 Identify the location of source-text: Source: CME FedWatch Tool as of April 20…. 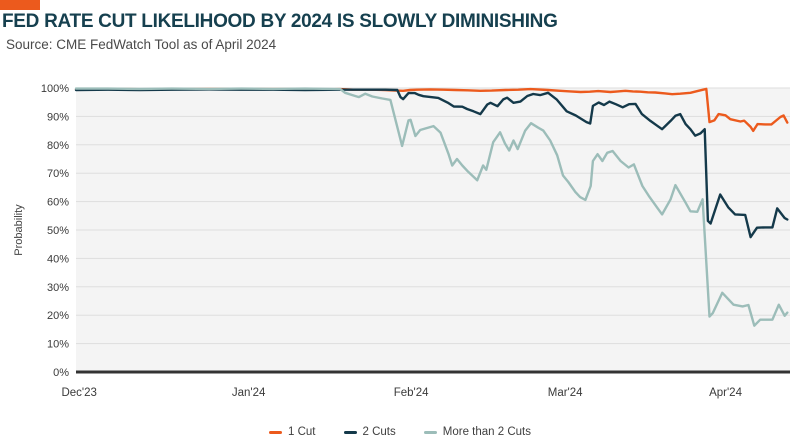
(141, 44).